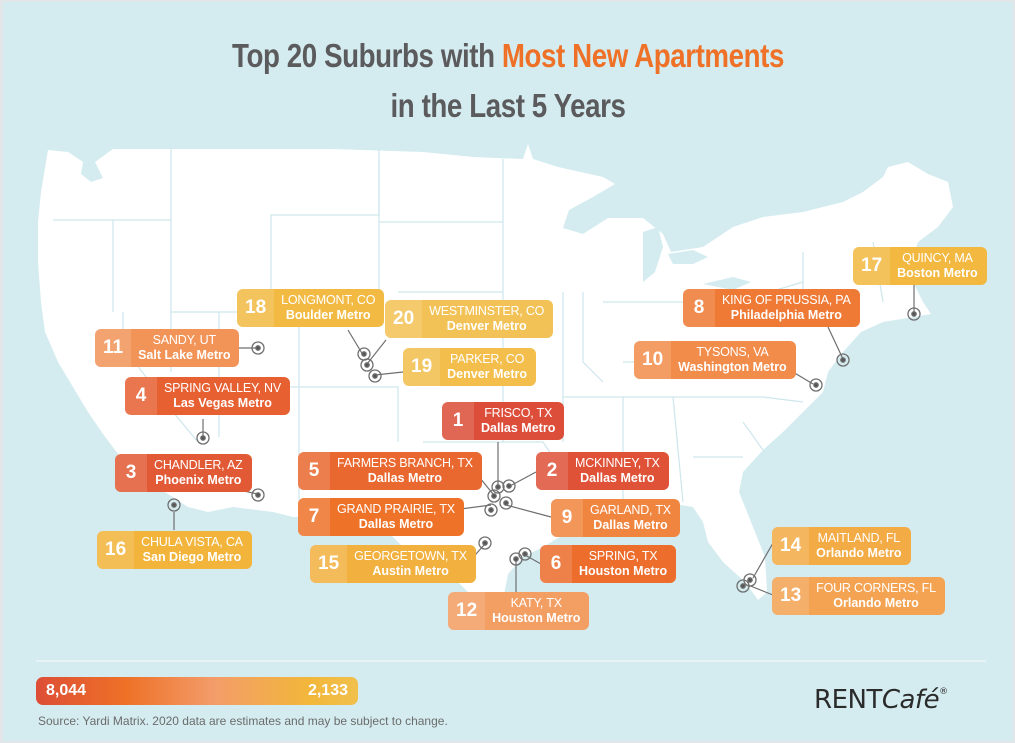 Image resolution: width=1015 pixels, height=743 pixels. I want to click on suburb-tag-4: 4 SPRING VALLEY, NV Las Vegas Metro, so click(208, 396).